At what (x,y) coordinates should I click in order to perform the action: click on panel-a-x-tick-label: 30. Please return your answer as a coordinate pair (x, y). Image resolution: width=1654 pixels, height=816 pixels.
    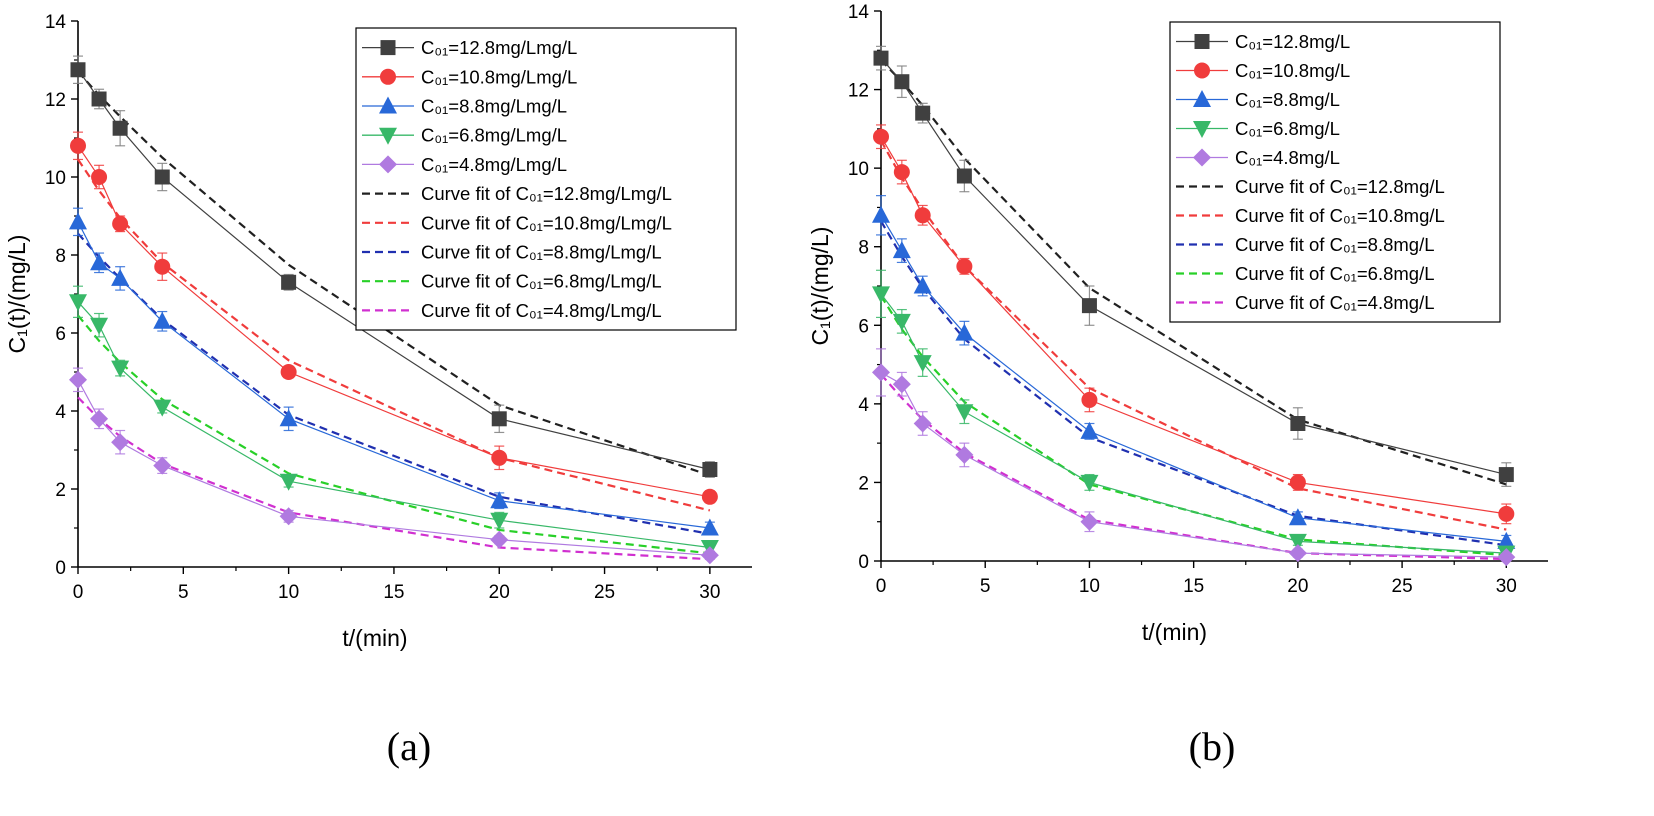
    Looking at the image, I should click on (709, 592).